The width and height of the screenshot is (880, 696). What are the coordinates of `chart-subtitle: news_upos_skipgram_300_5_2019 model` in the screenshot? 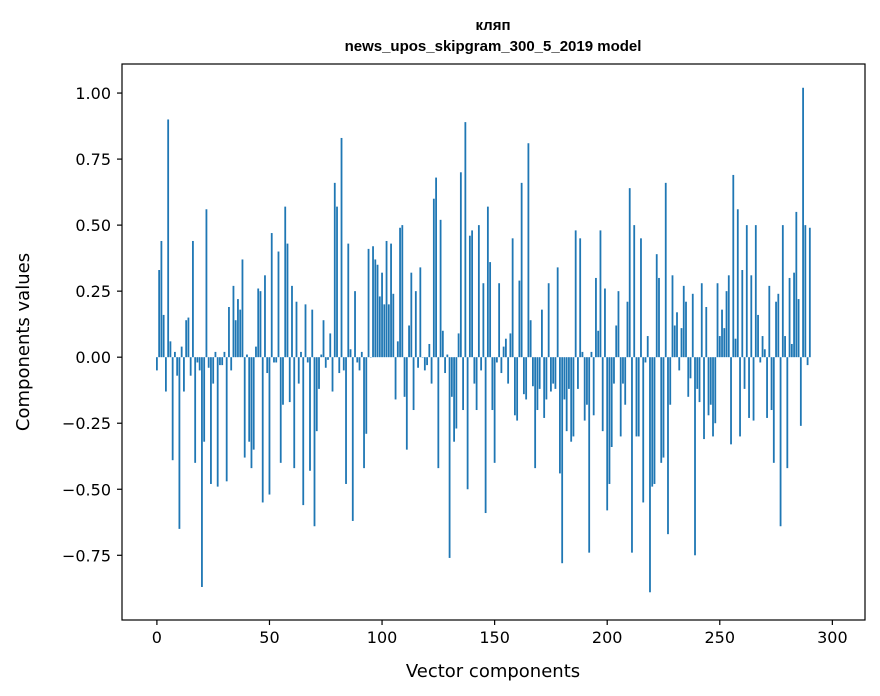 It's located at (493, 46).